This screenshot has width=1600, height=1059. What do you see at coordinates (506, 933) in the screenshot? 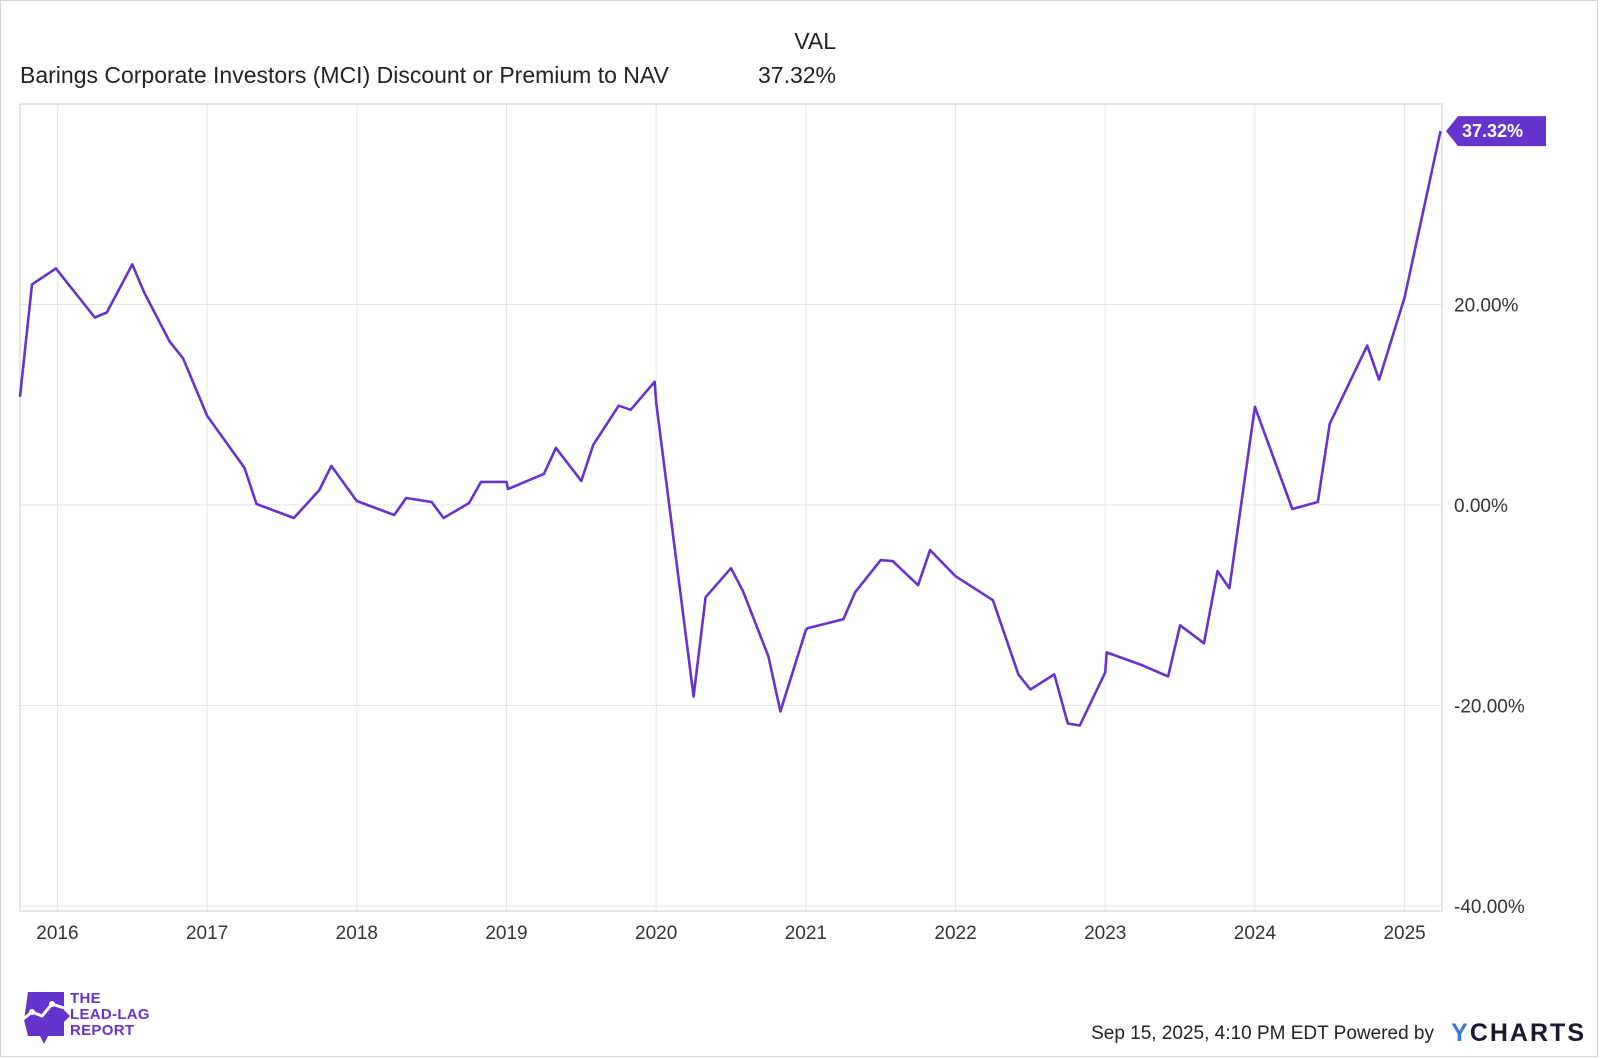
I see `x-tick-label-2019: 2019` at bounding box center [506, 933].